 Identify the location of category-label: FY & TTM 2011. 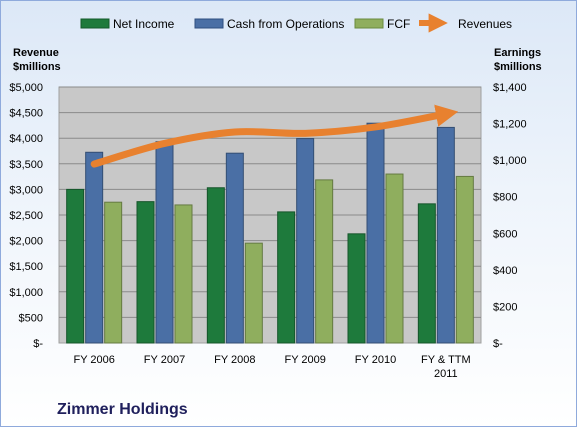
(446, 367).